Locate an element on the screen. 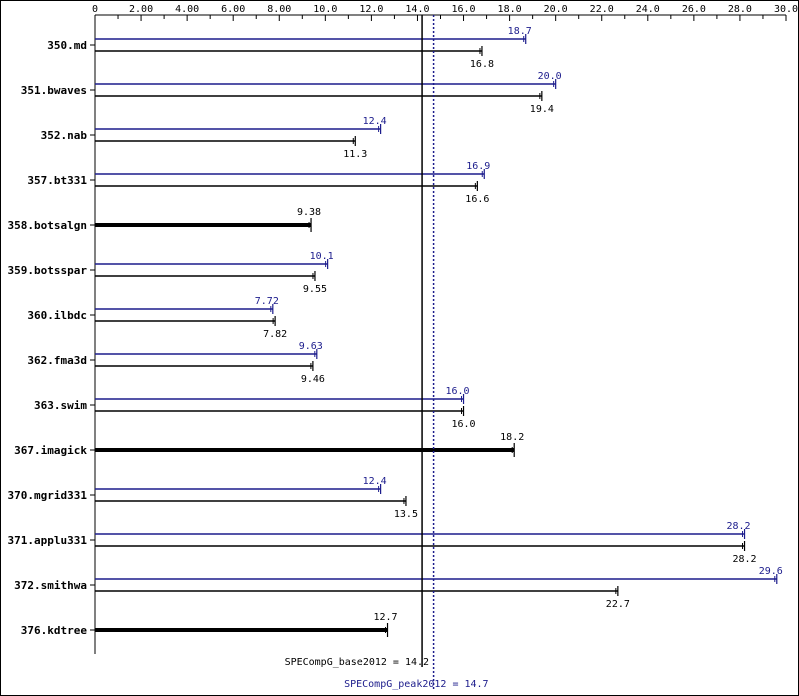  peak-value-label: 10.1 is located at coordinates (322, 256).